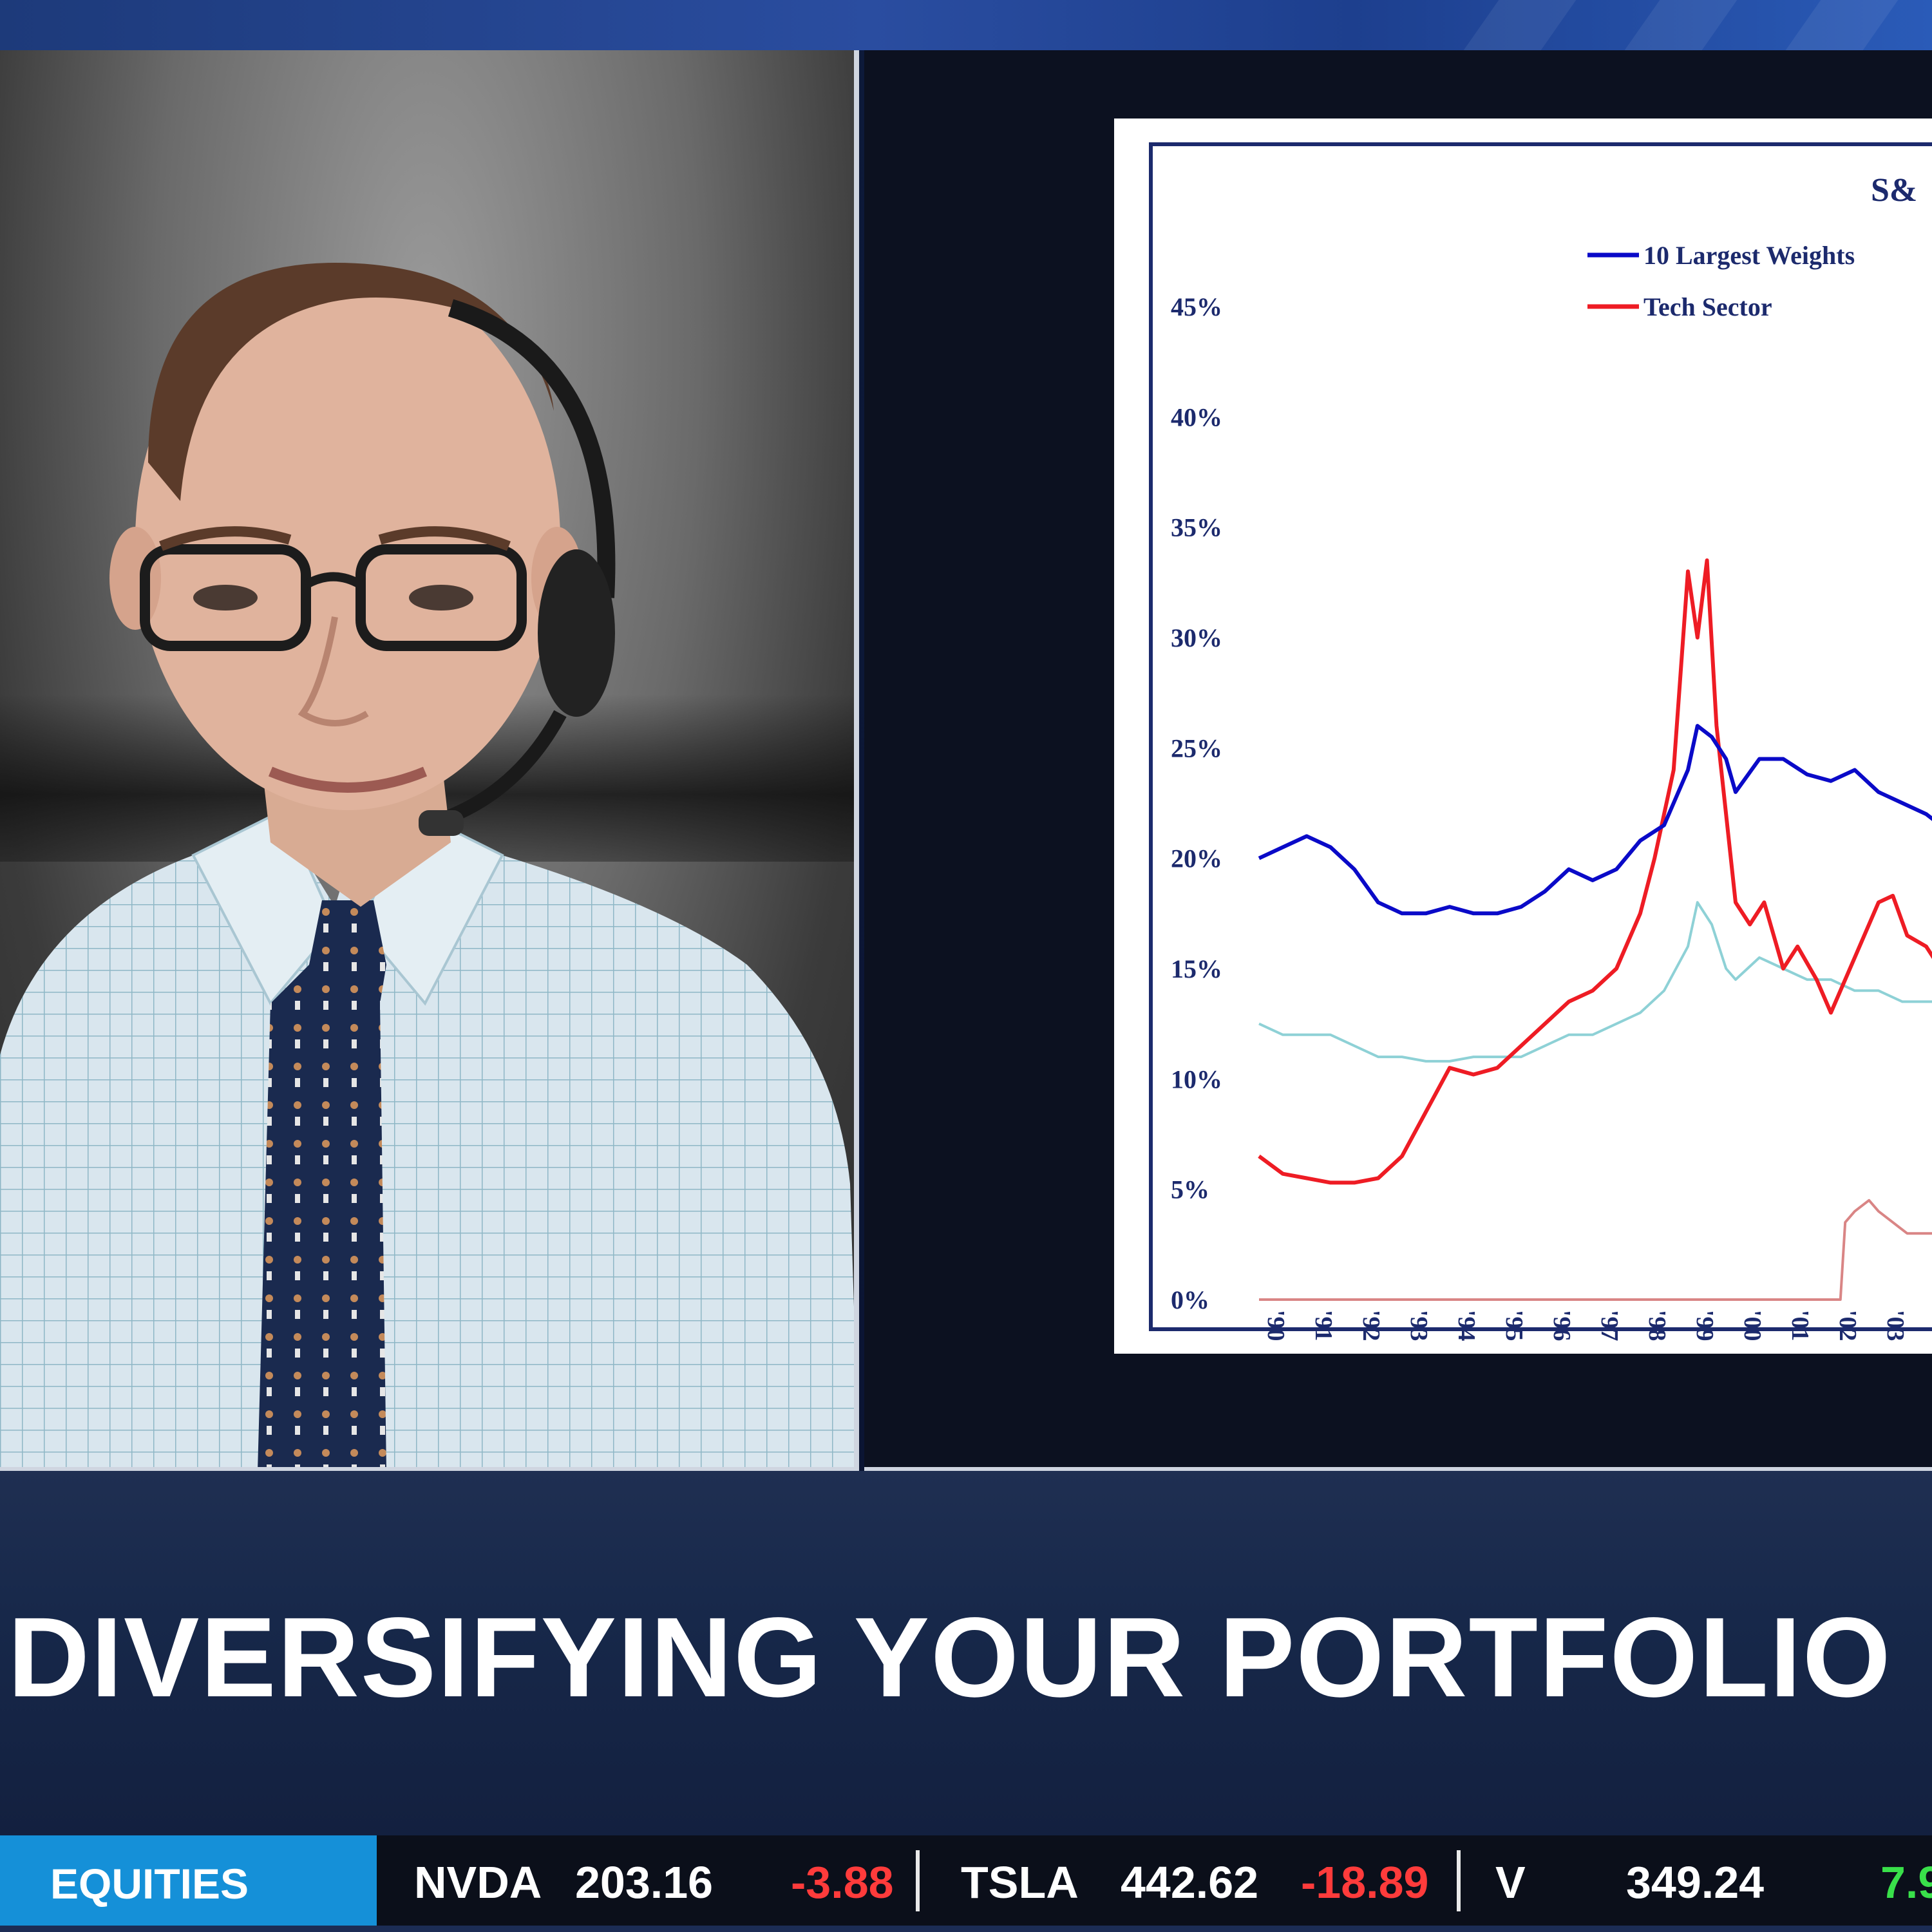  What do you see at coordinates (1372, 1325) in the screenshot?
I see `x-tick-label: '92` at bounding box center [1372, 1325].